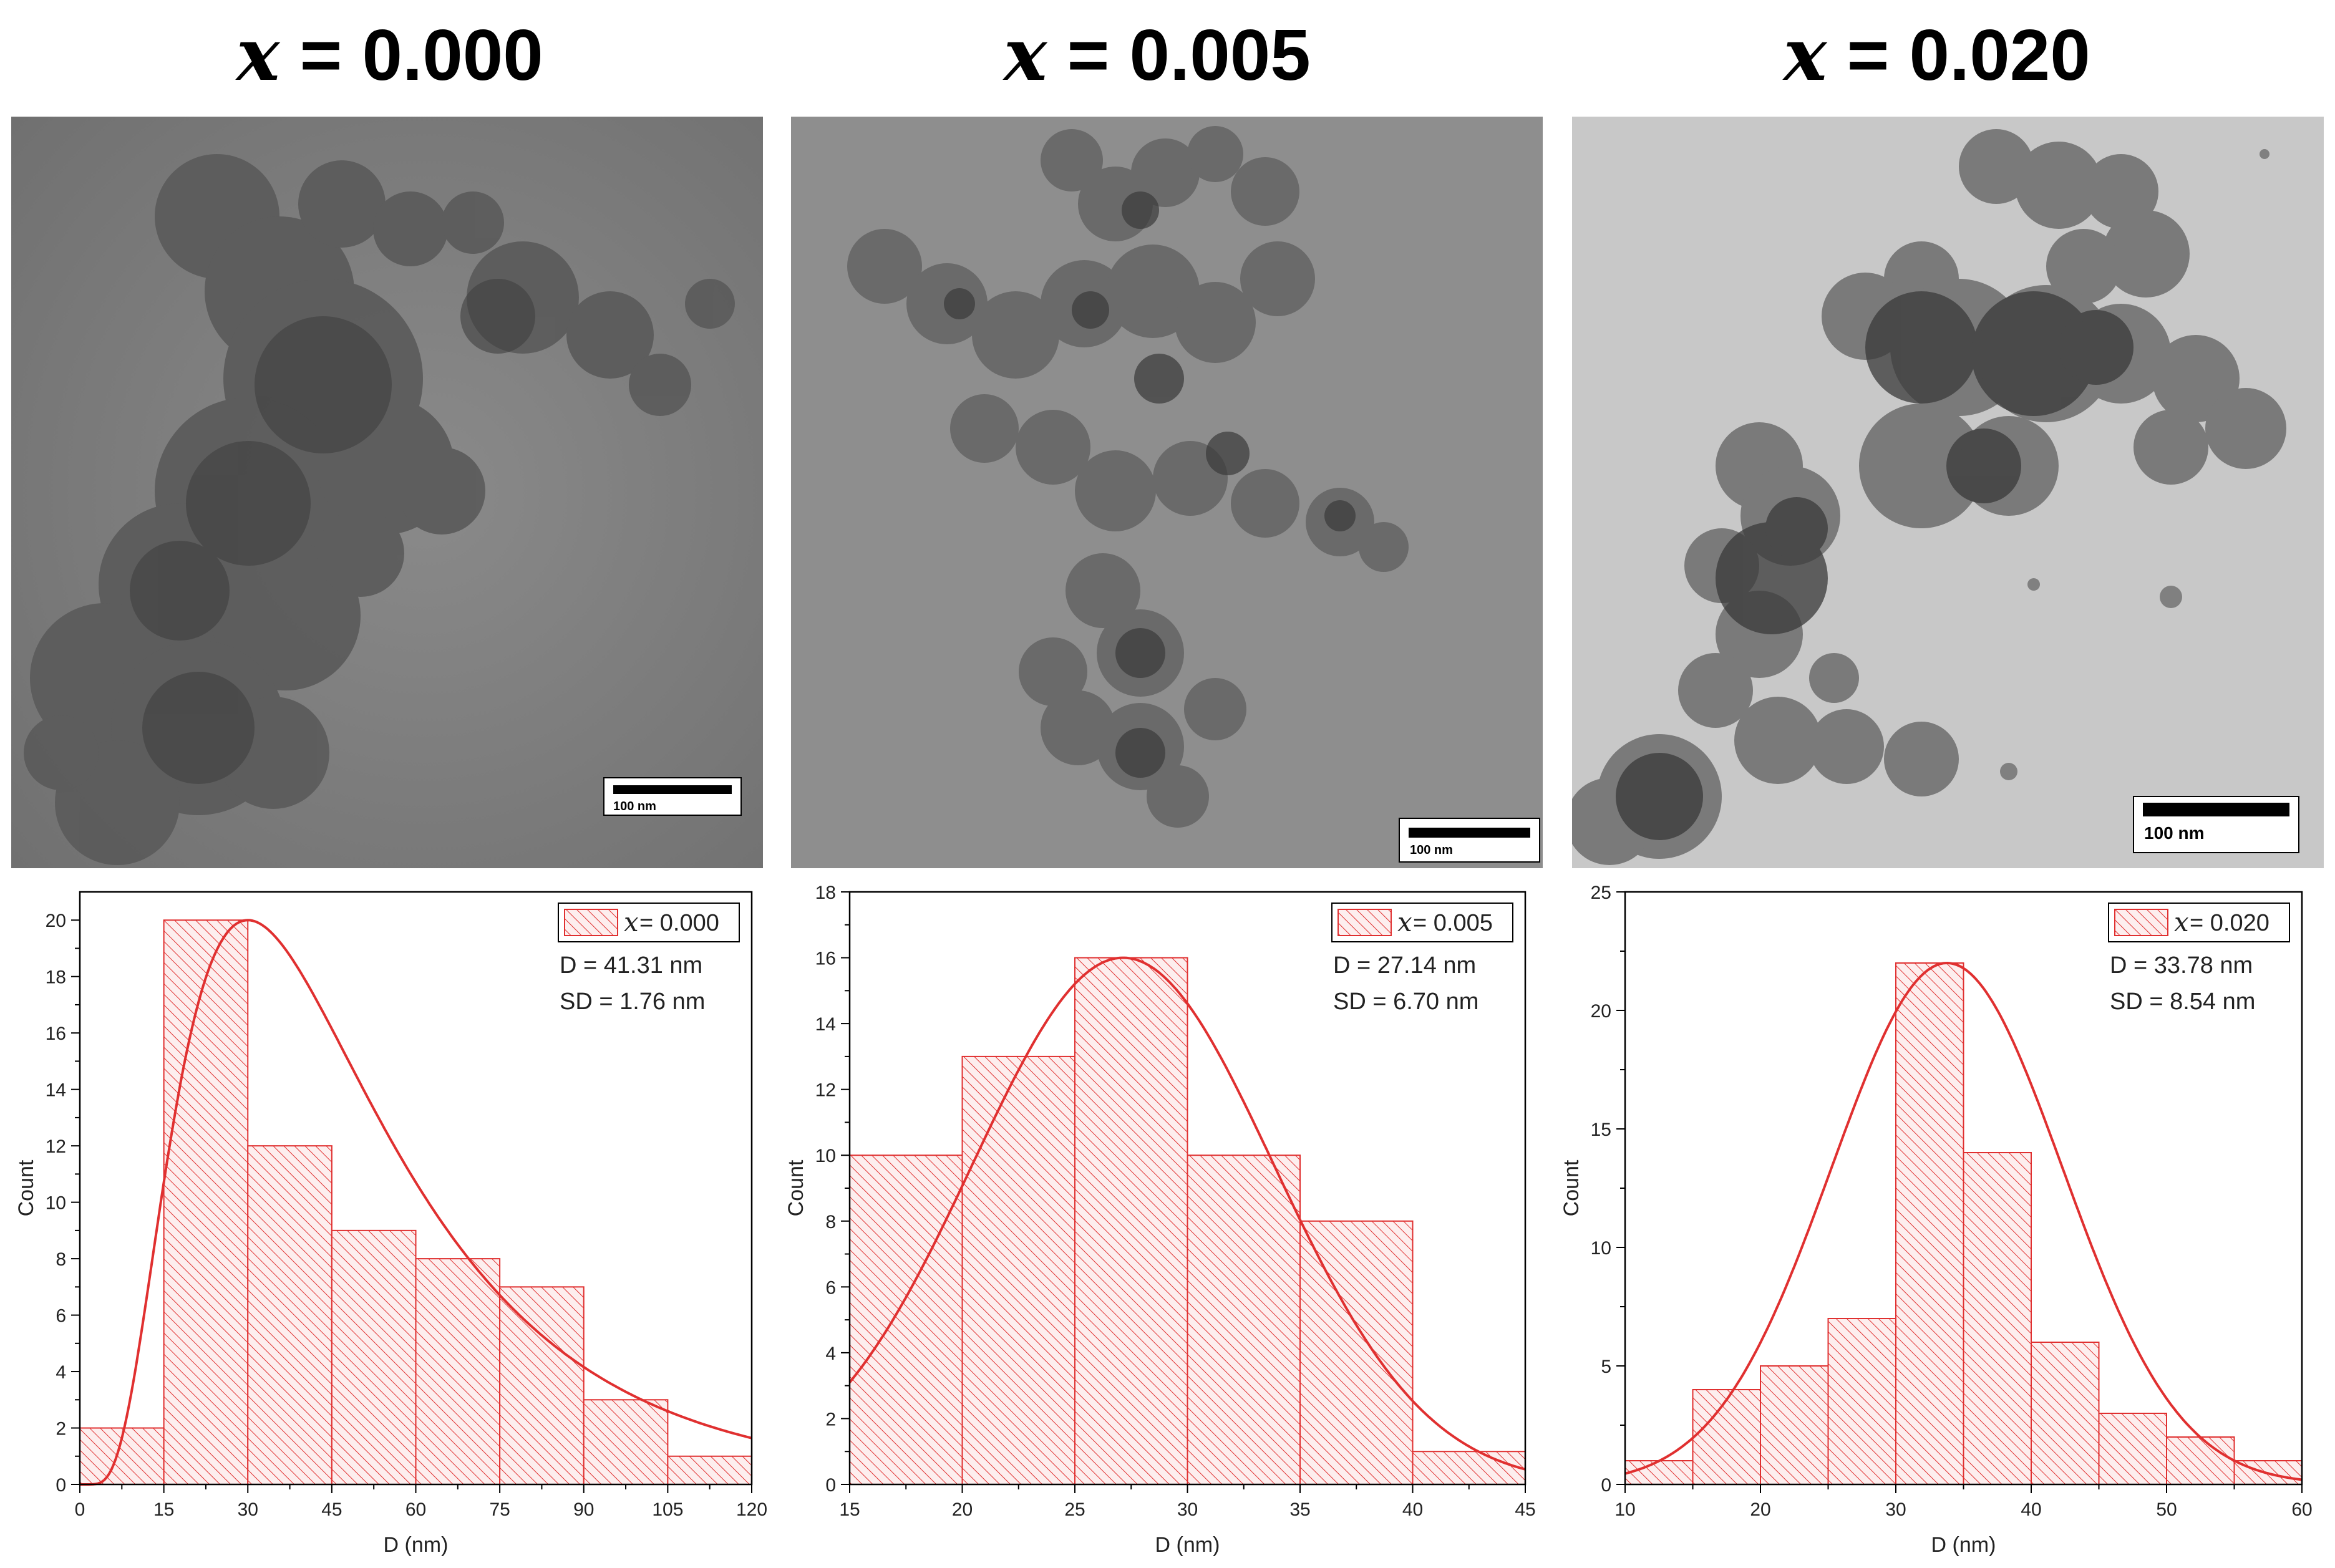  What do you see at coordinates (667, 1509) in the screenshot?
I see `x-tick-label: 105` at bounding box center [667, 1509].